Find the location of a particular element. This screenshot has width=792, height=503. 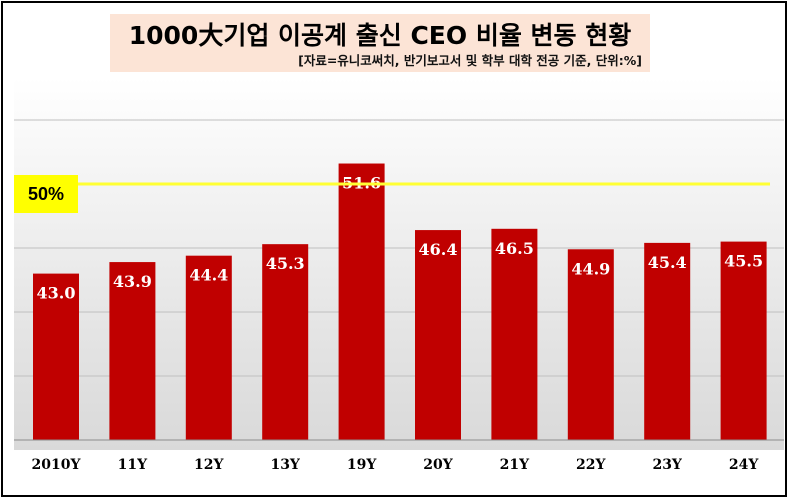

data-label: 46.4 is located at coordinates (438, 249).